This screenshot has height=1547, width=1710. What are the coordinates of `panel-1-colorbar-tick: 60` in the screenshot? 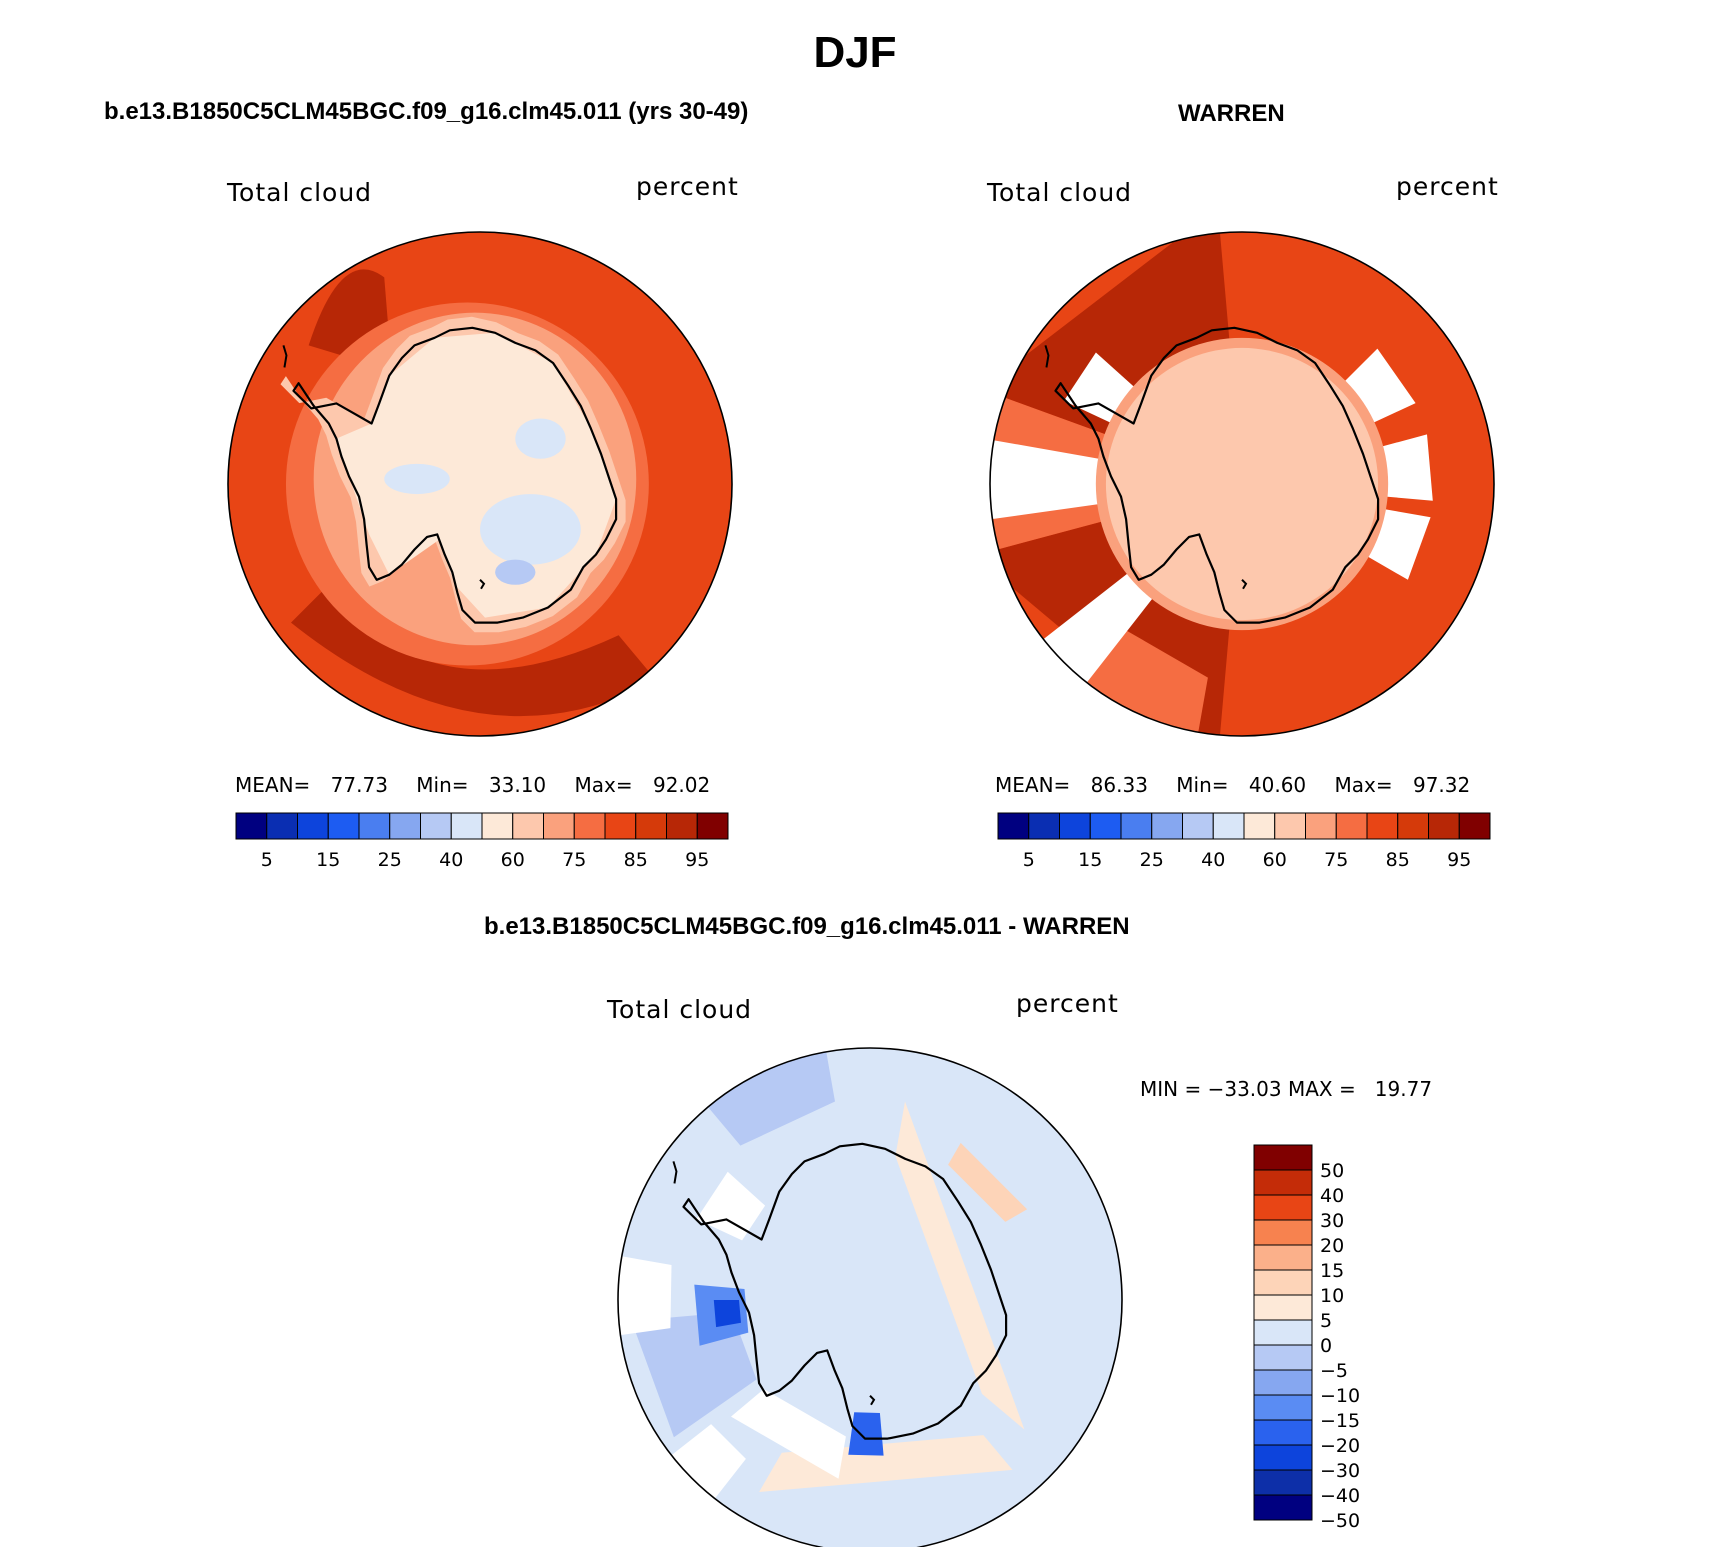 It's located at (513, 860).